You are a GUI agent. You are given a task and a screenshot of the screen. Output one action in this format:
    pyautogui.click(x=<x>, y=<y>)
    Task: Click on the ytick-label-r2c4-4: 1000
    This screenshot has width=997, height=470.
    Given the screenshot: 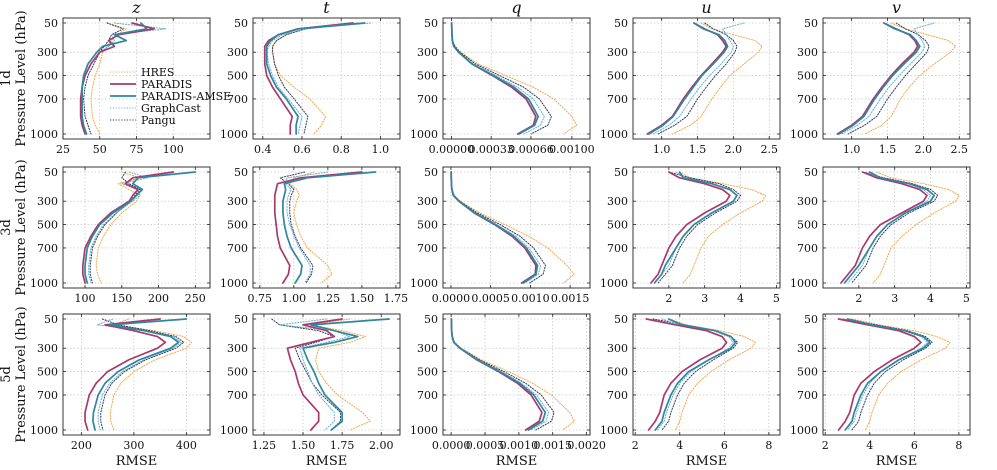 What is the action you would take?
    pyautogui.click(x=804, y=430)
    